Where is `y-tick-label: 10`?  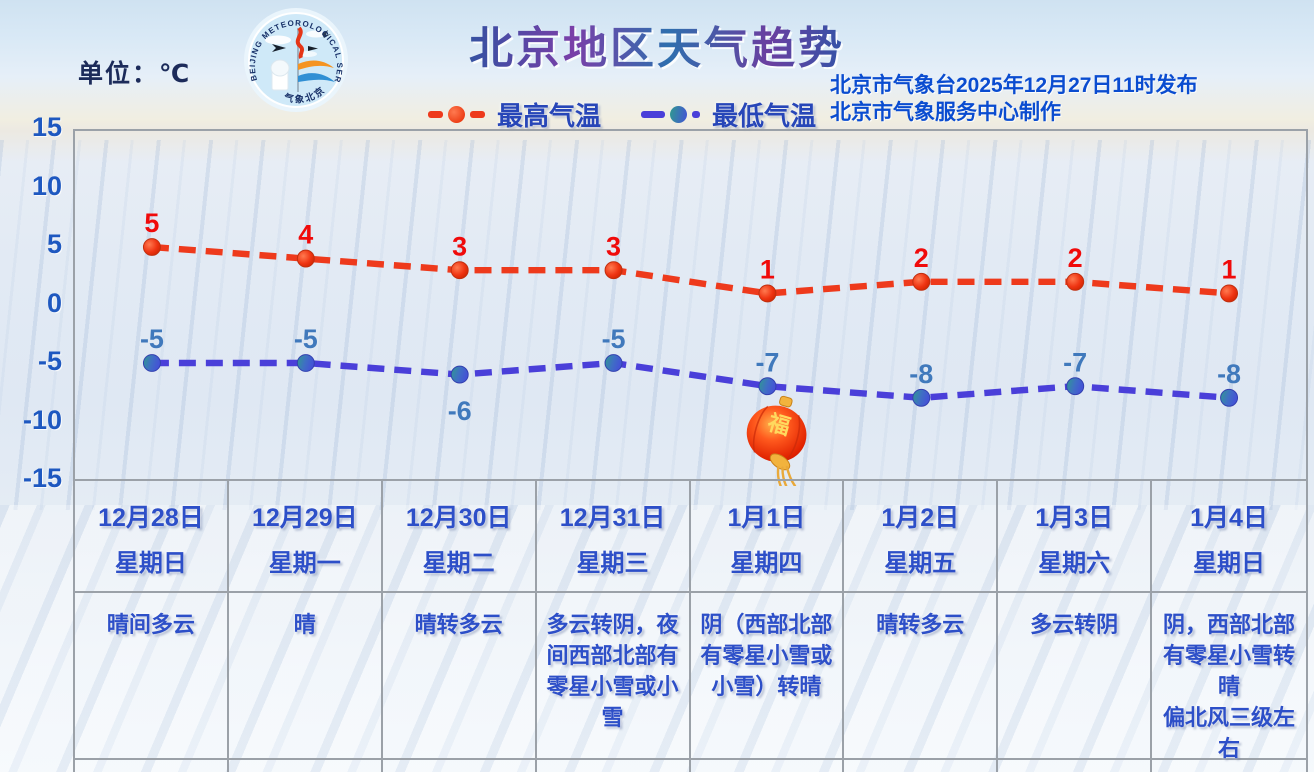
y-tick-label: 10 is located at coordinates (46, 185).